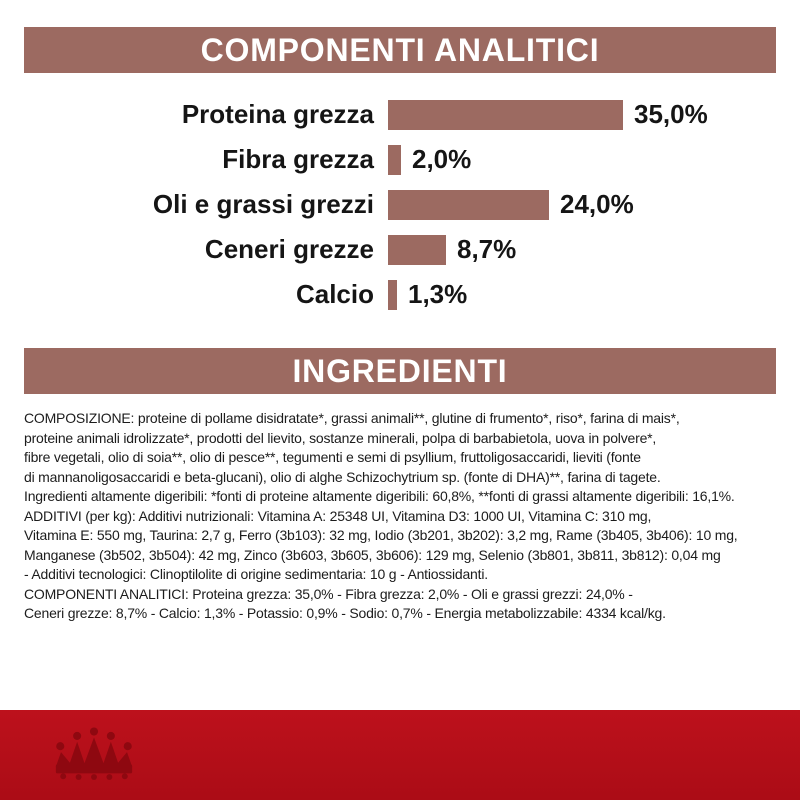 This screenshot has width=800, height=800. I want to click on chart-value-label: 2,0%, so click(442, 159).